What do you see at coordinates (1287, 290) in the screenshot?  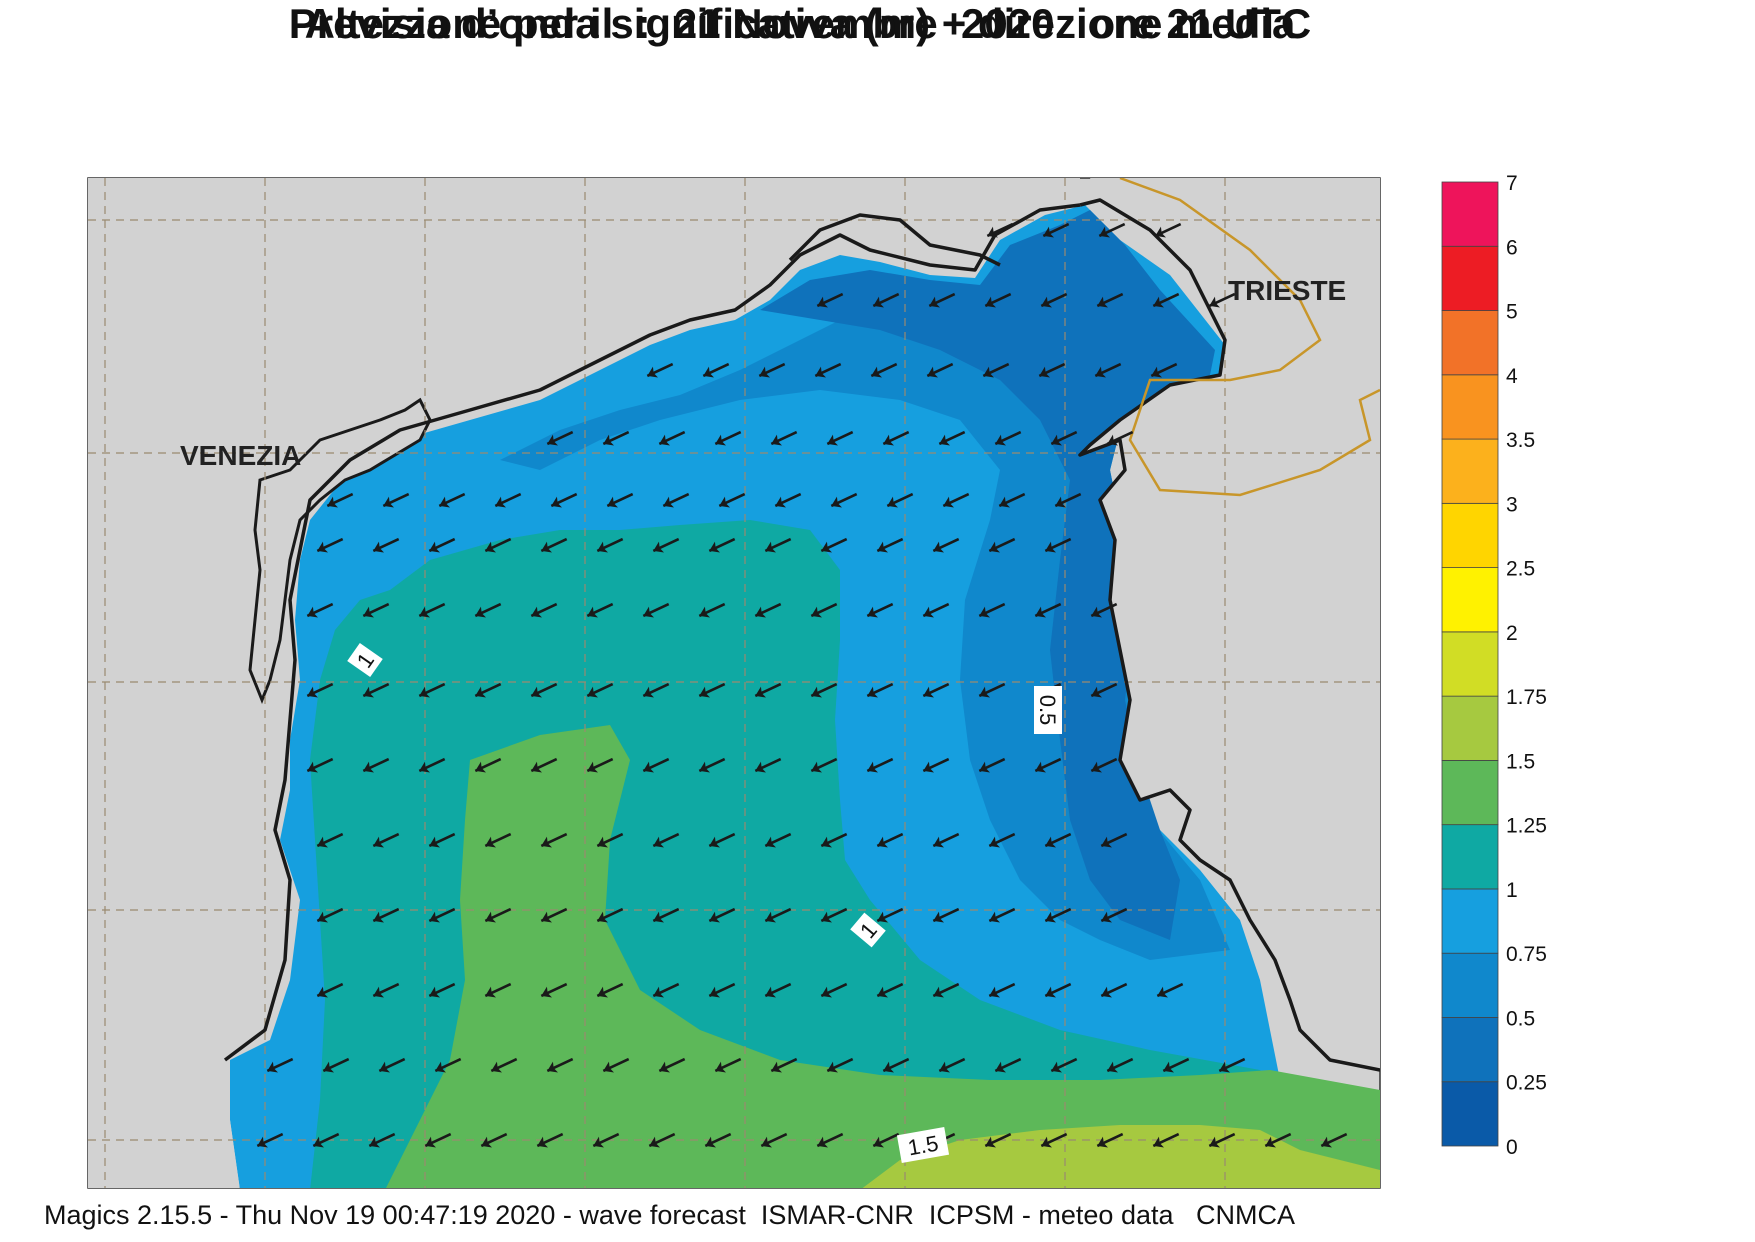 I see `city-label-trieste: TRIESTE` at bounding box center [1287, 290].